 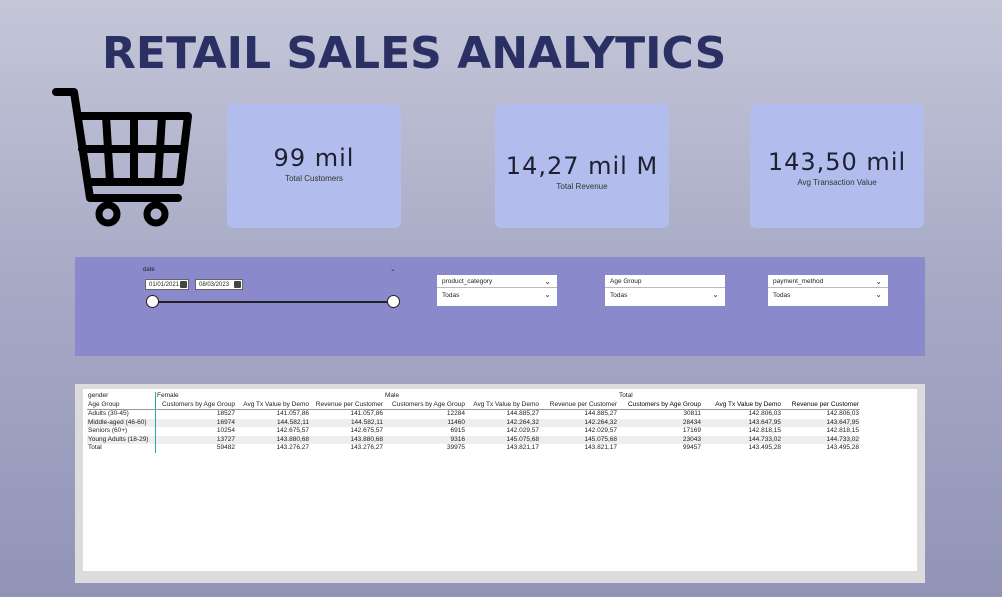 I want to click on group-header-male: Male, so click(x=392, y=395).